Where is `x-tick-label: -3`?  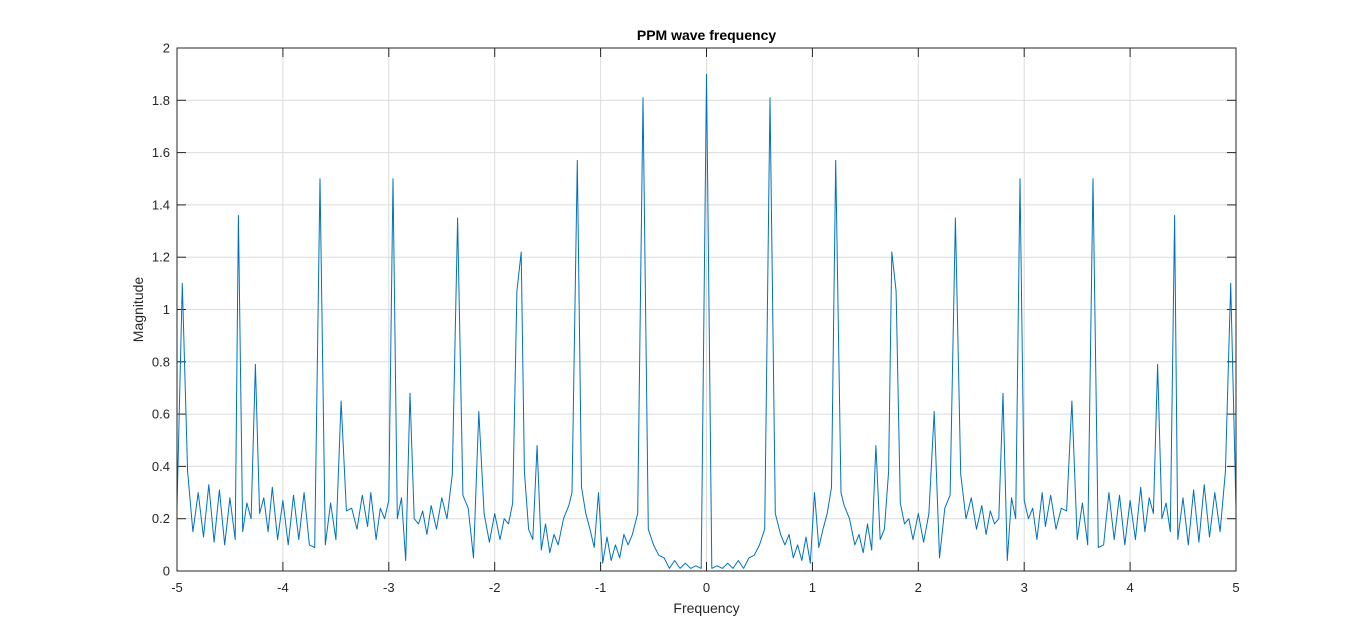 x-tick-label: -3 is located at coordinates (389, 587).